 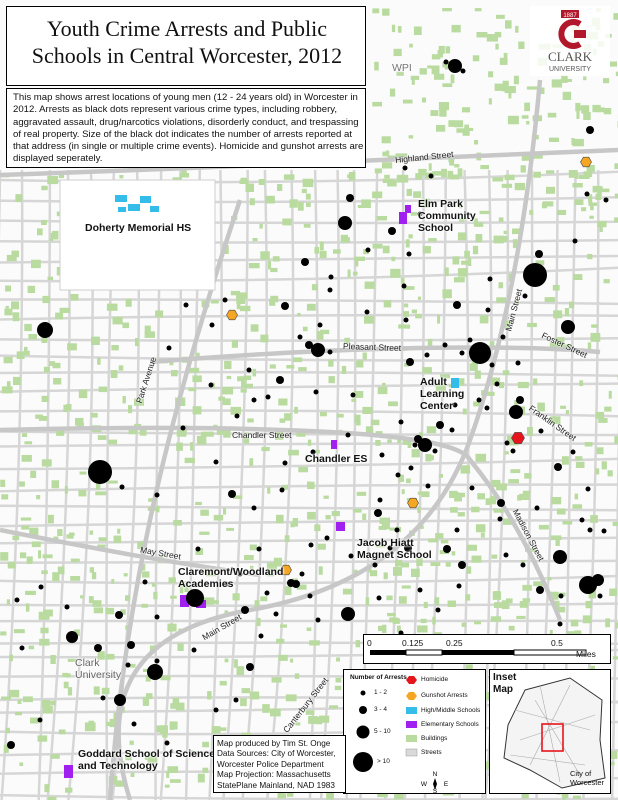 What do you see at coordinates (518, 438) in the screenshot?
I see `homicide-marker` at bounding box center [518, 438].